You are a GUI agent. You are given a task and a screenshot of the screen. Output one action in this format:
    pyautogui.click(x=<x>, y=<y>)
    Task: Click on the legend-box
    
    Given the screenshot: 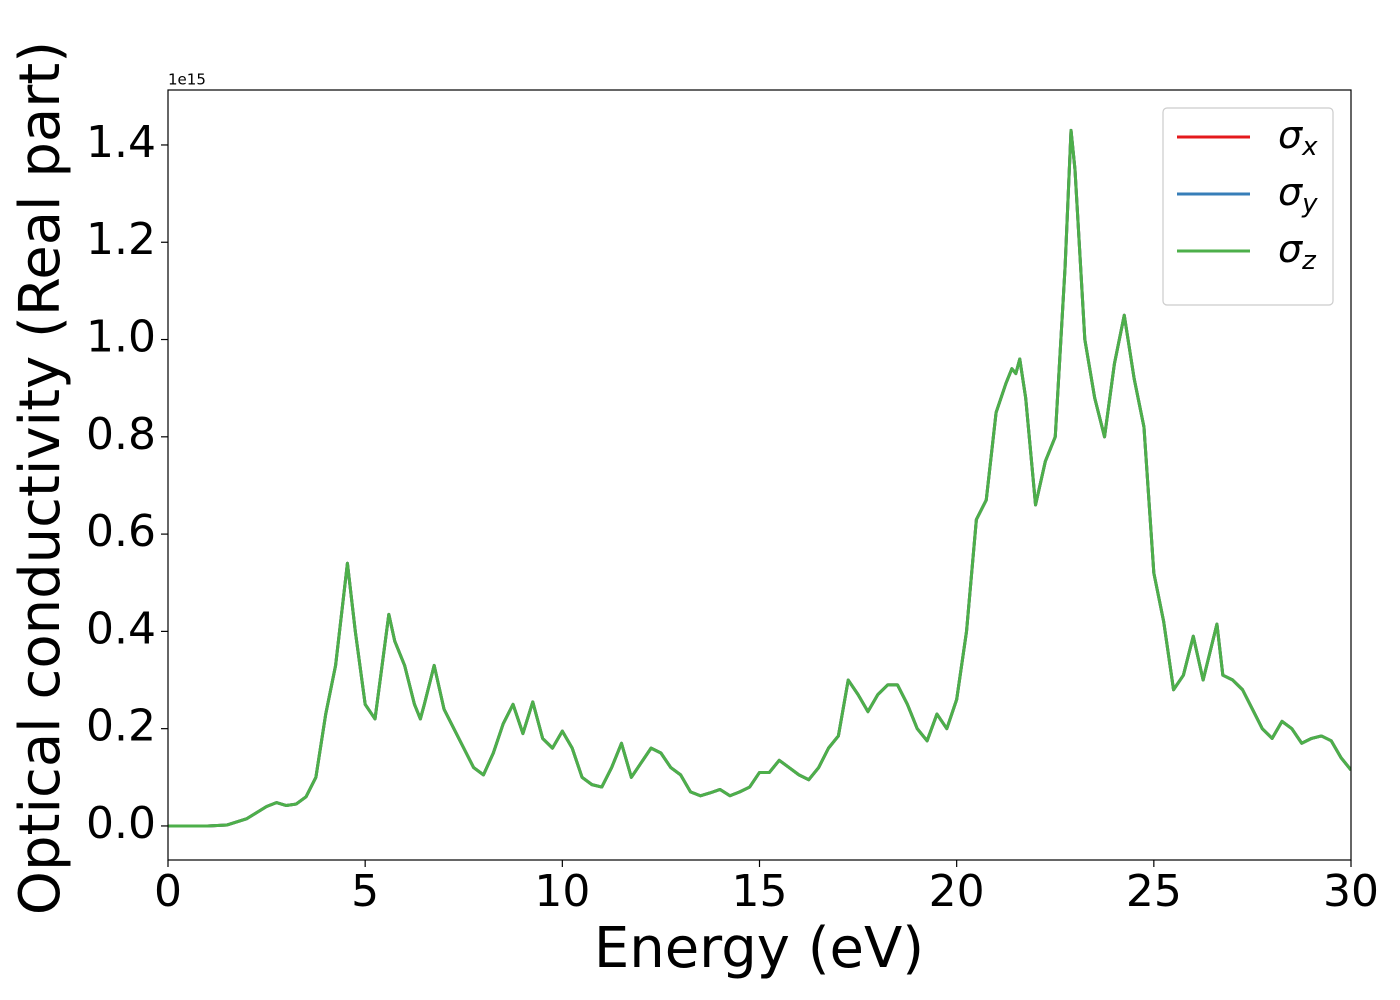 What is the action you would take?
    pyautogui.click(x=1248, y=206)
    